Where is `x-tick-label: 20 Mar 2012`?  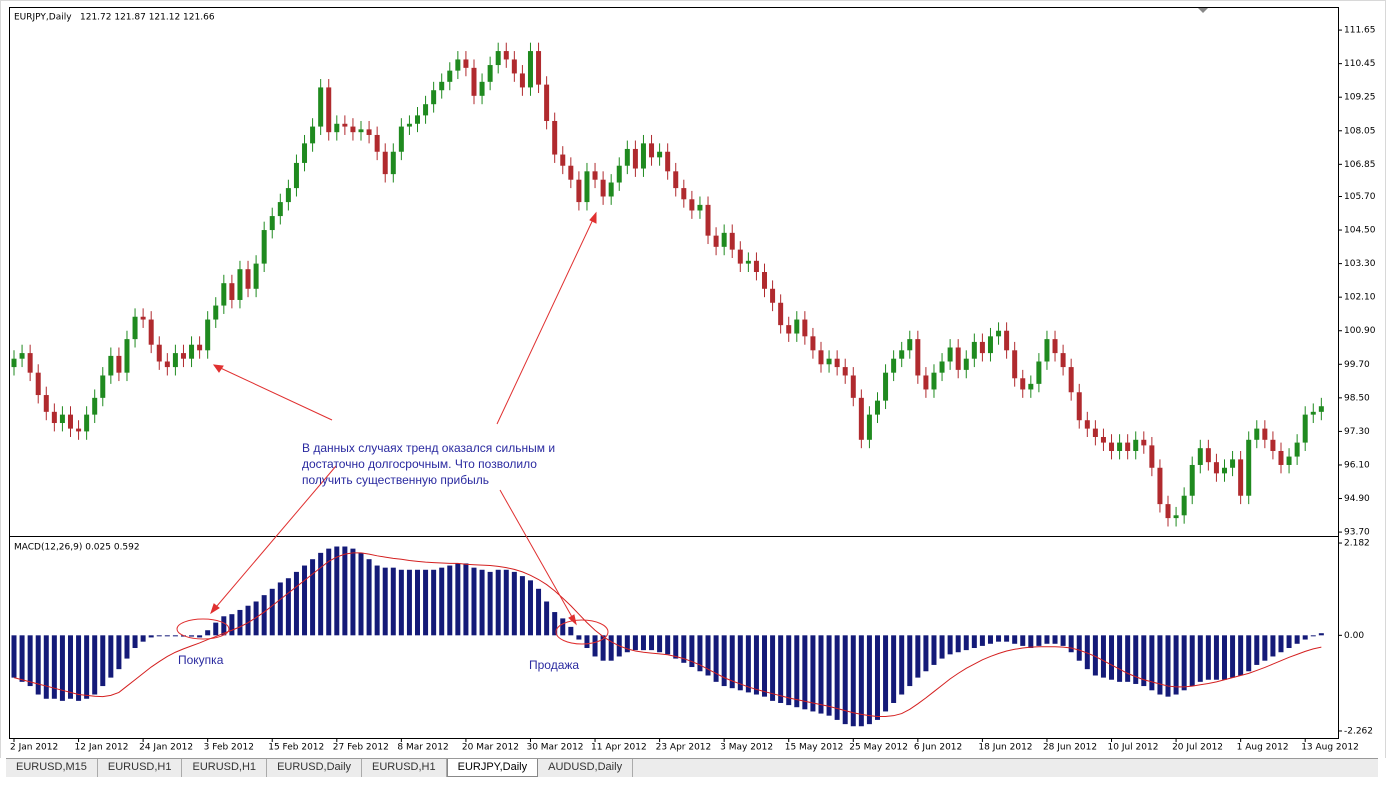 x-tick-label: 20 Mar 2012 is located at coordinates (490, 748).